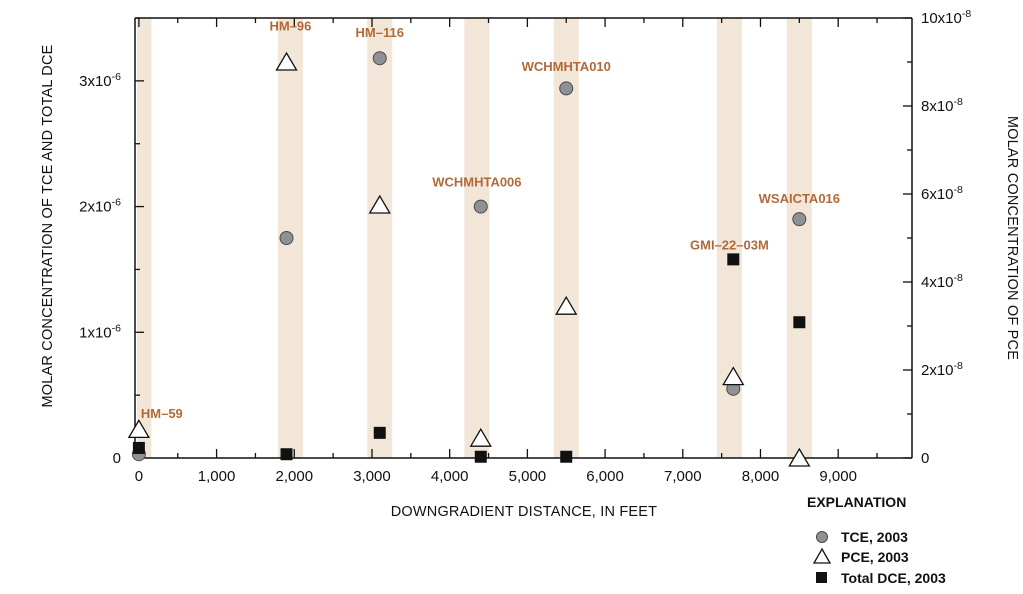 This screenshot has width=1023, height=594. What do you see at coordinates (605, 476) in the screenshot?
I see `x-tick-label: 6,000` at bounding box center [605, 476].